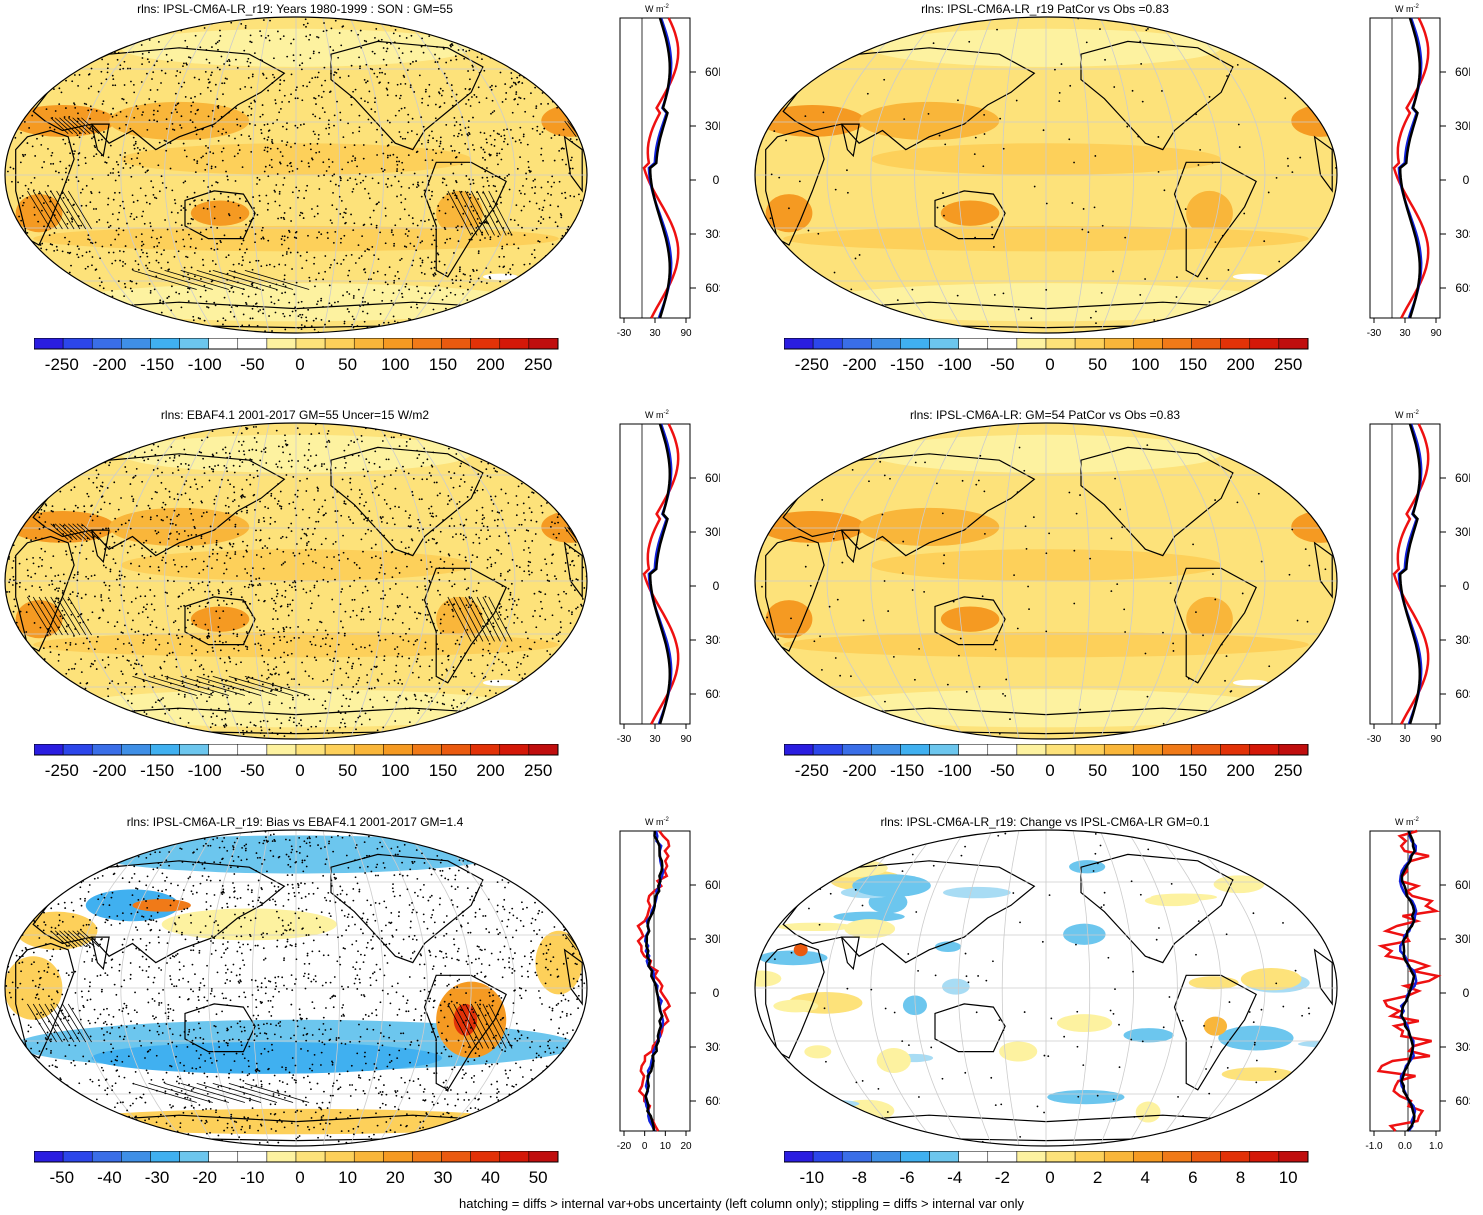 The width and height of the screenshot is (1483, 1215). I want to click on colorbar-swatch, so click(543, 344).